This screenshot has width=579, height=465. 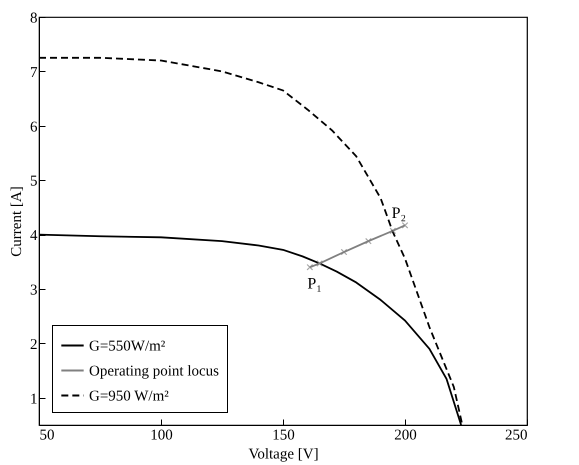 What do you see at coordinates (283, 436) in the screenshot?
I see `x-tick-label: 150` at bounding box center [283, 436].